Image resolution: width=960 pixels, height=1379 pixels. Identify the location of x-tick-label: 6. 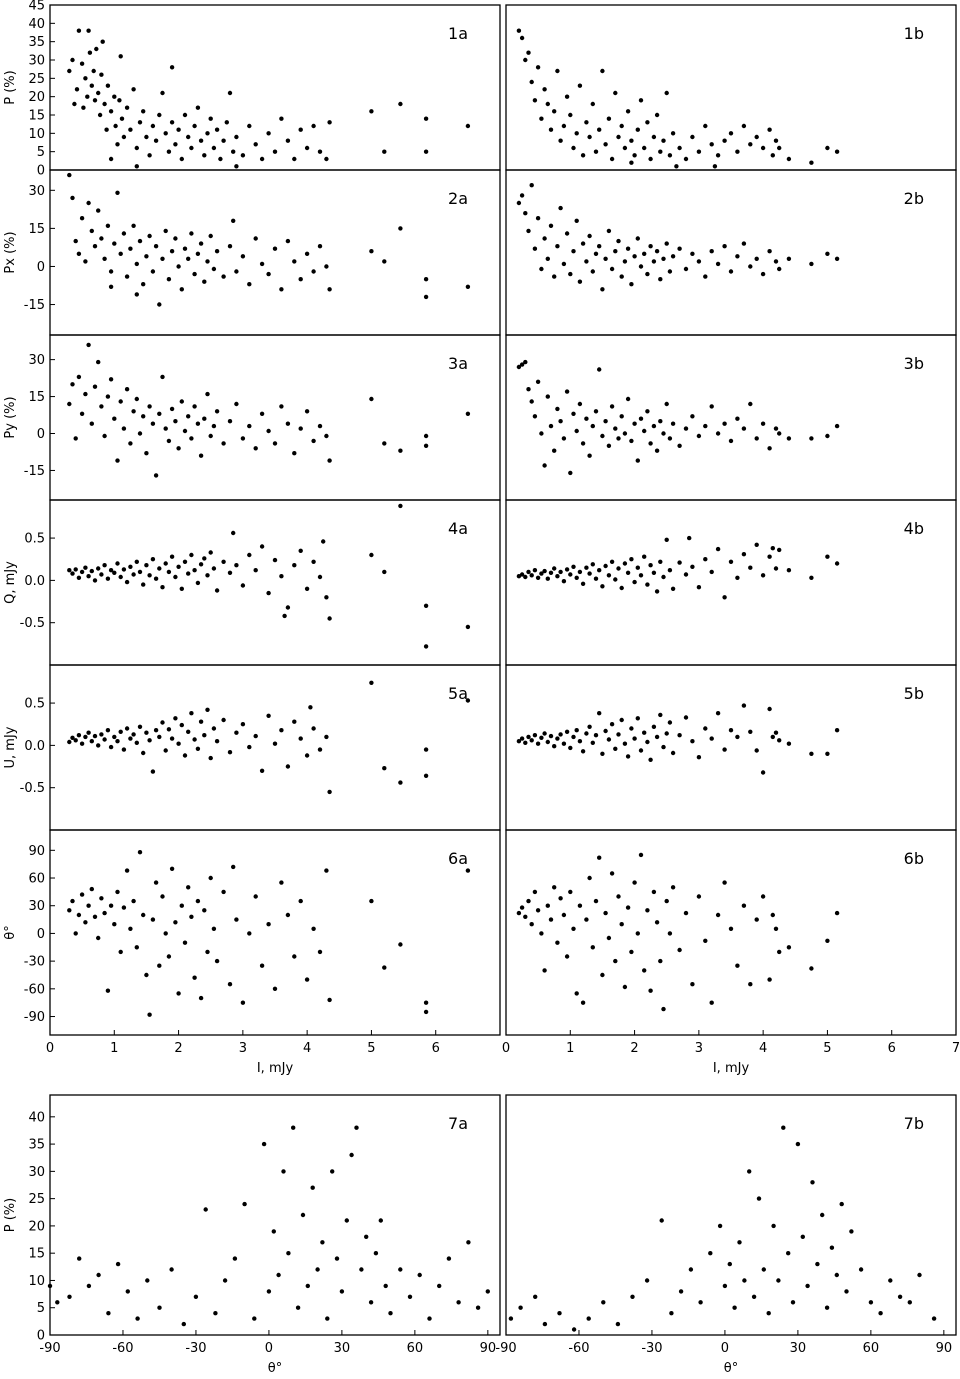
(436, 1048).